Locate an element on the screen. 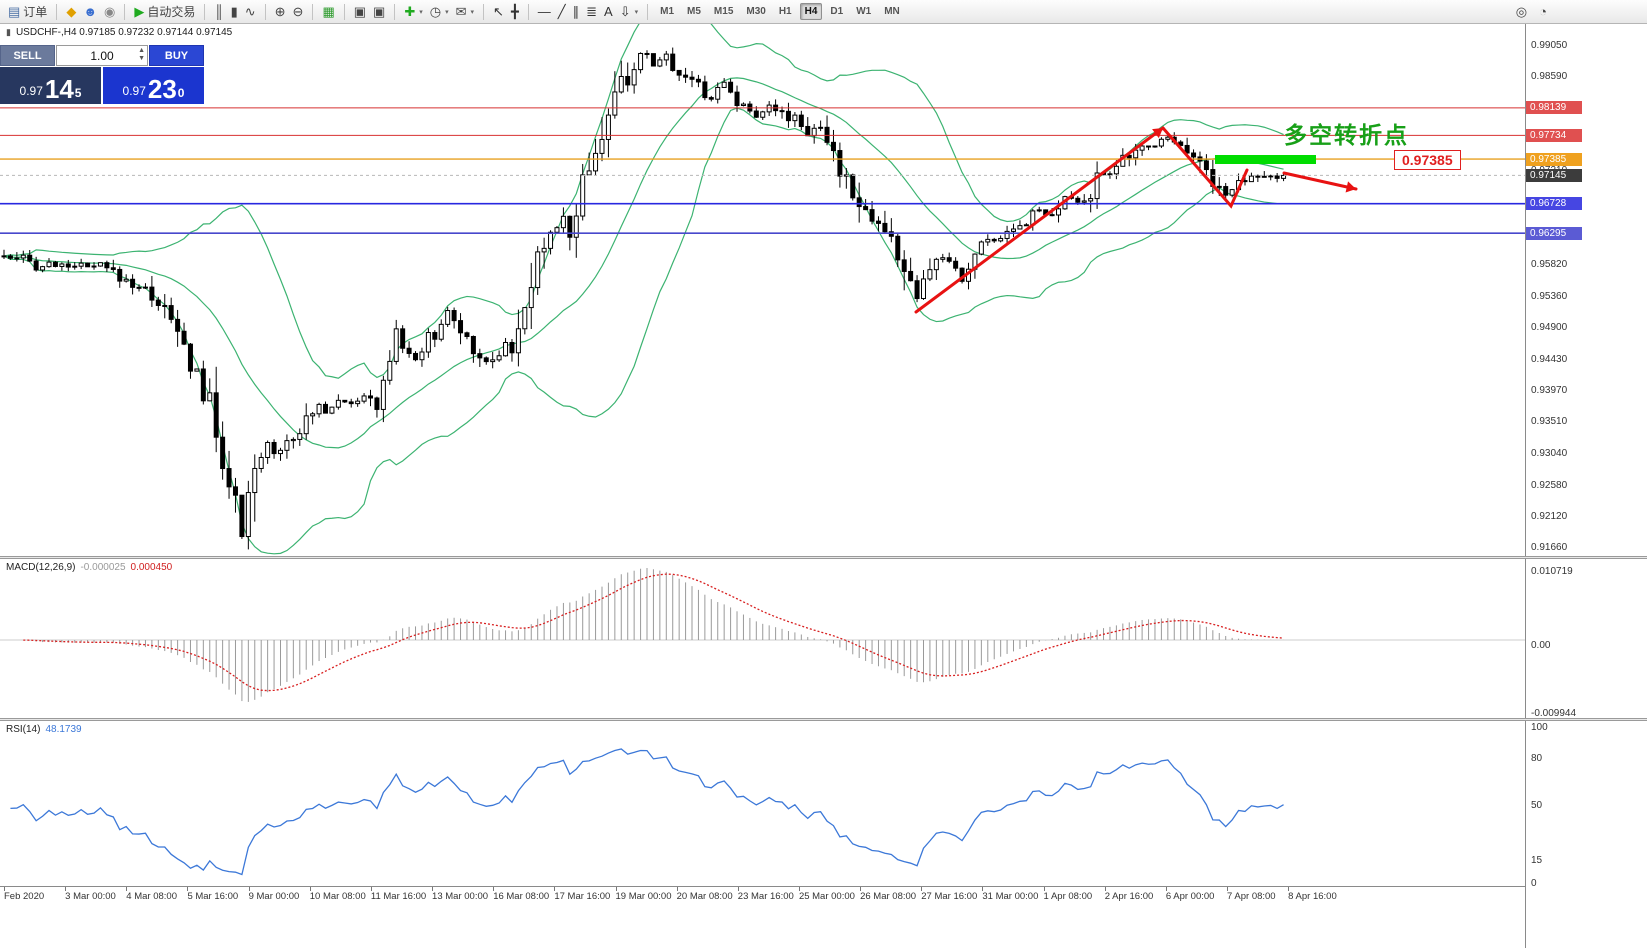 Image resolution: width=1647 pixels, height=949 pixels. cursor-icon: ↖ is located at coordinates (498, 11).